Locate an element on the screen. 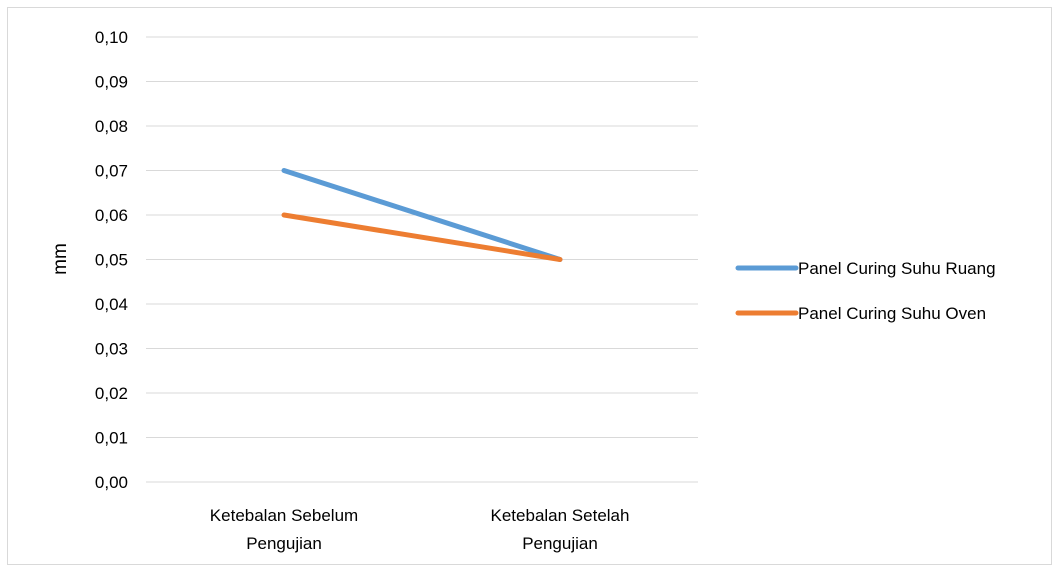 This screenshot has width=1056, height=568. x-tick-label: Ketebalan Setelah is located at coordinates (560, 515).